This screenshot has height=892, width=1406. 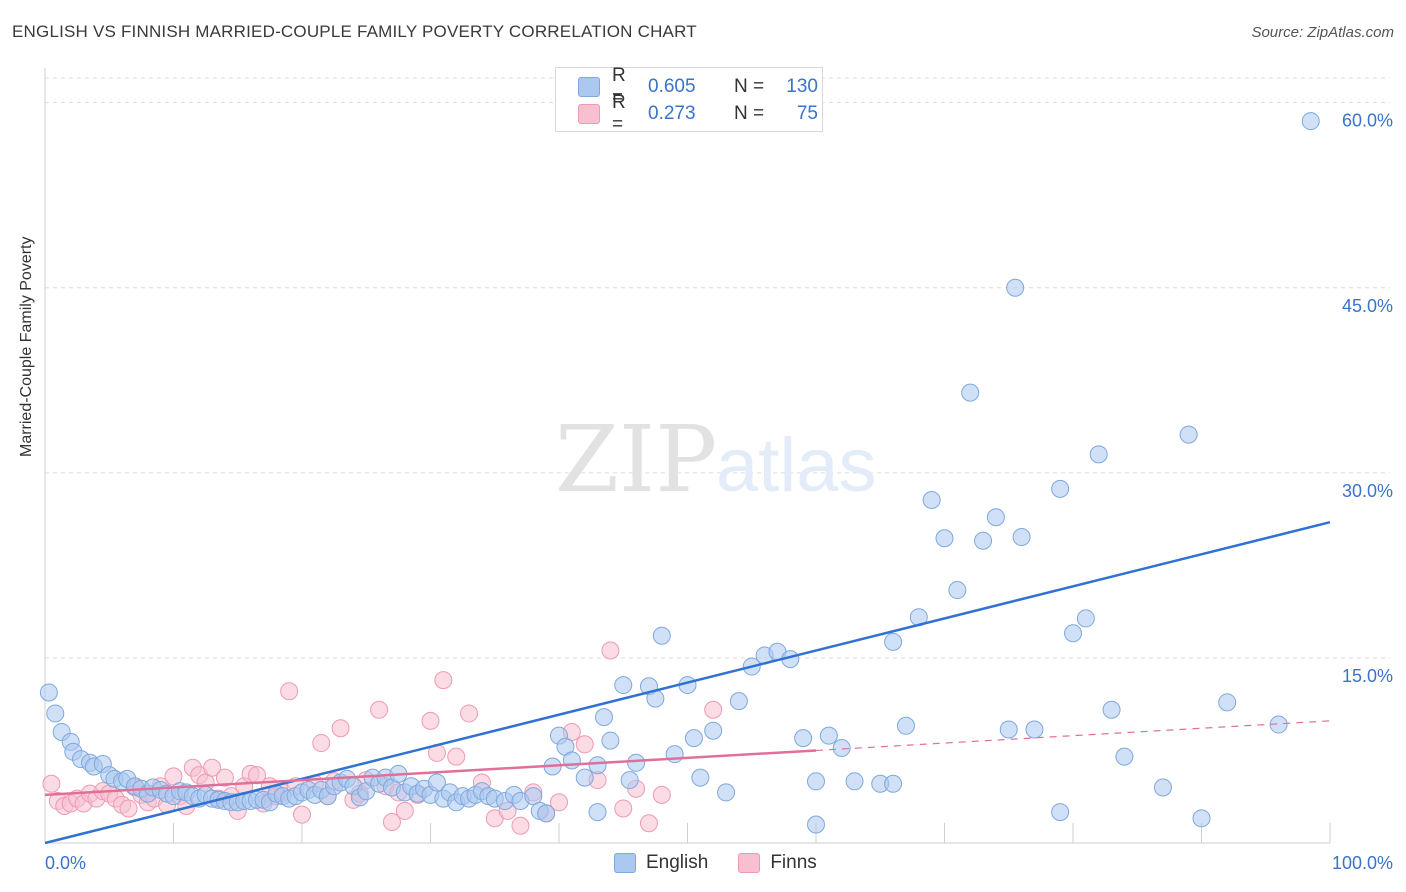 I want to click on n-value: 75, so click(x=807, y=113).